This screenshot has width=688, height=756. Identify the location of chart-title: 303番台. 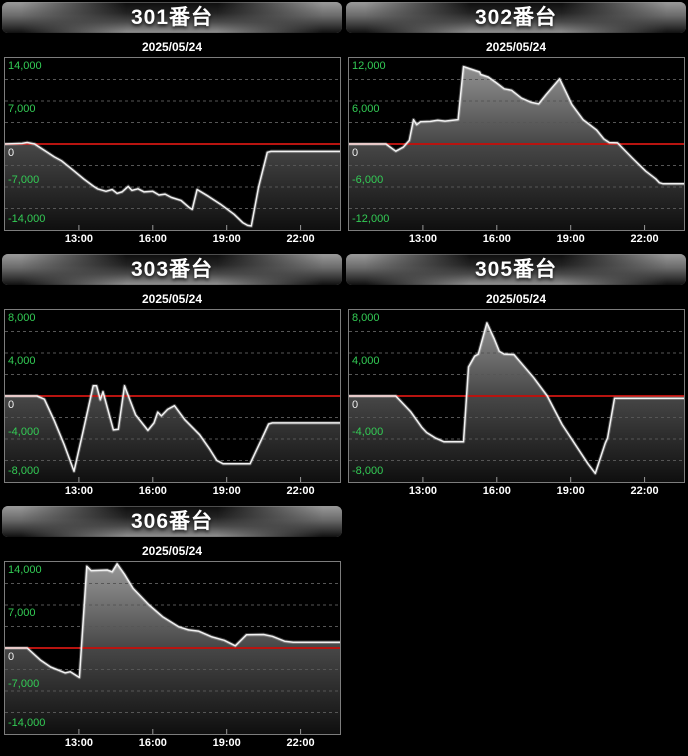
(172, 269).